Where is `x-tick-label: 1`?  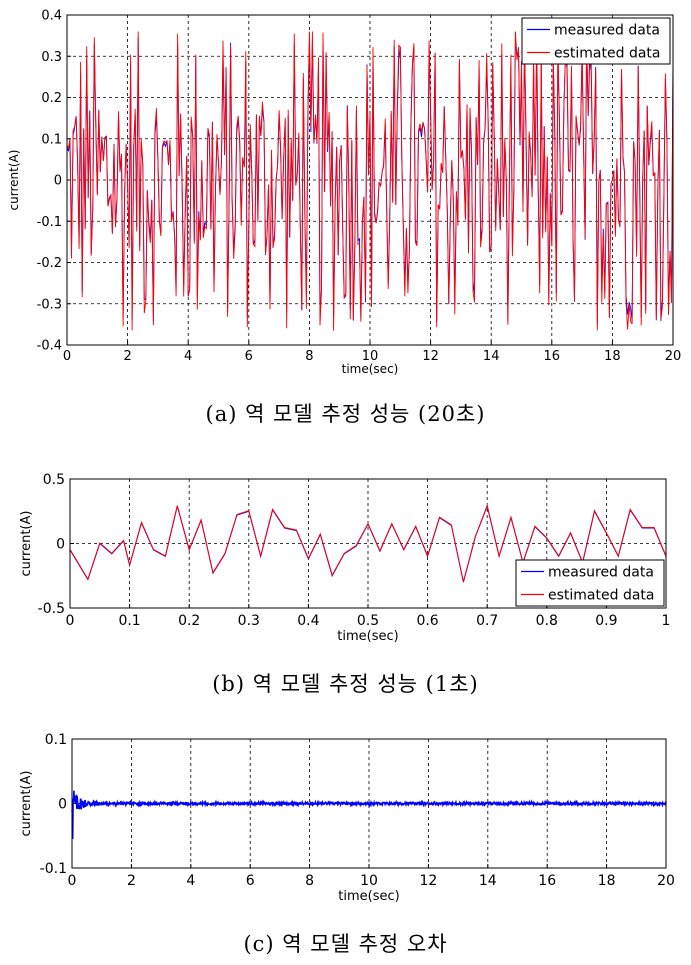 x-tick-label: 1 is located at coordinates (666, 621).